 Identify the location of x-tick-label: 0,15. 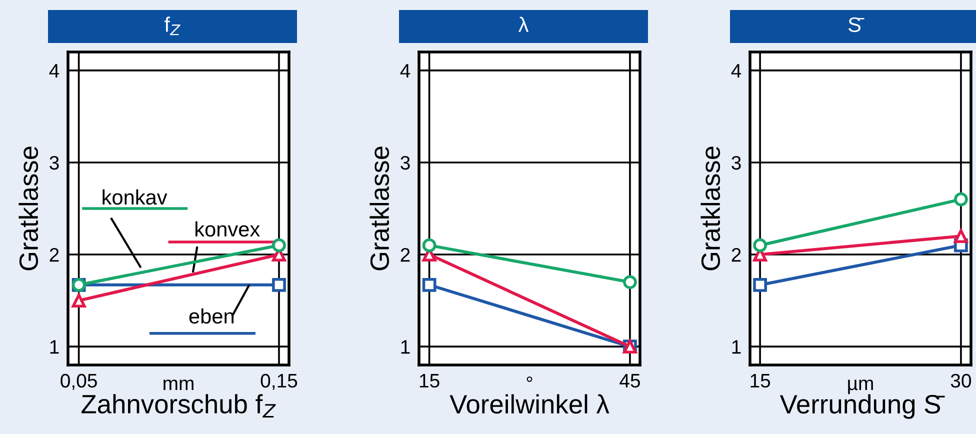
(279, 382).